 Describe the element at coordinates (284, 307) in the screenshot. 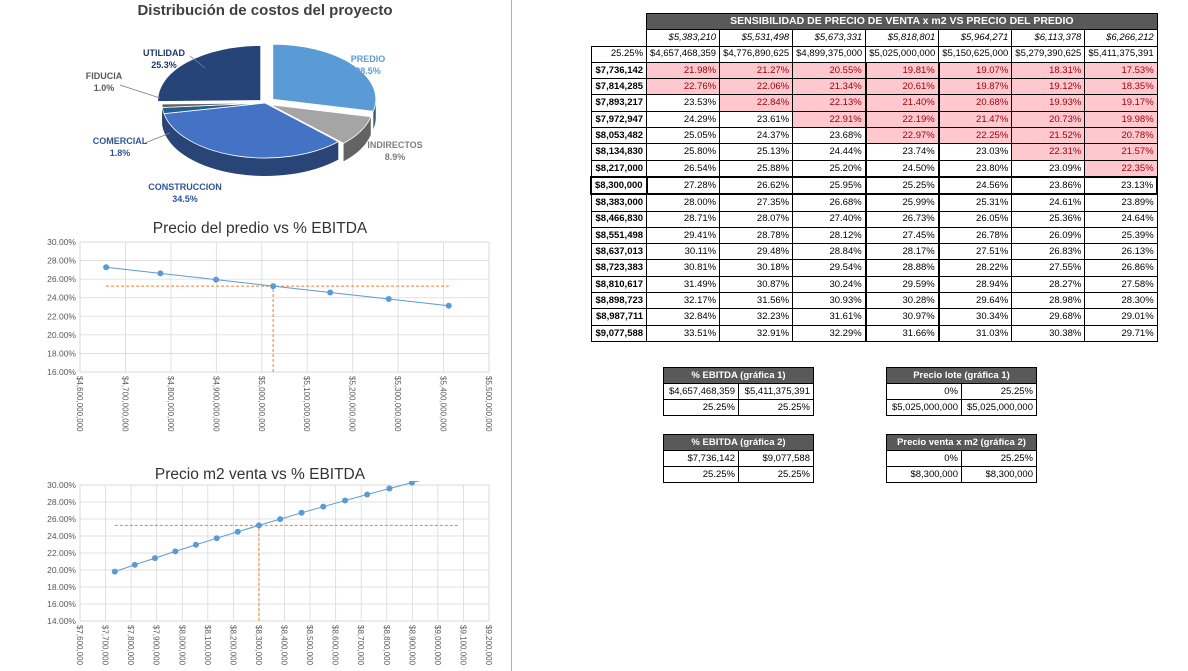

I see `plot-area` at that location.